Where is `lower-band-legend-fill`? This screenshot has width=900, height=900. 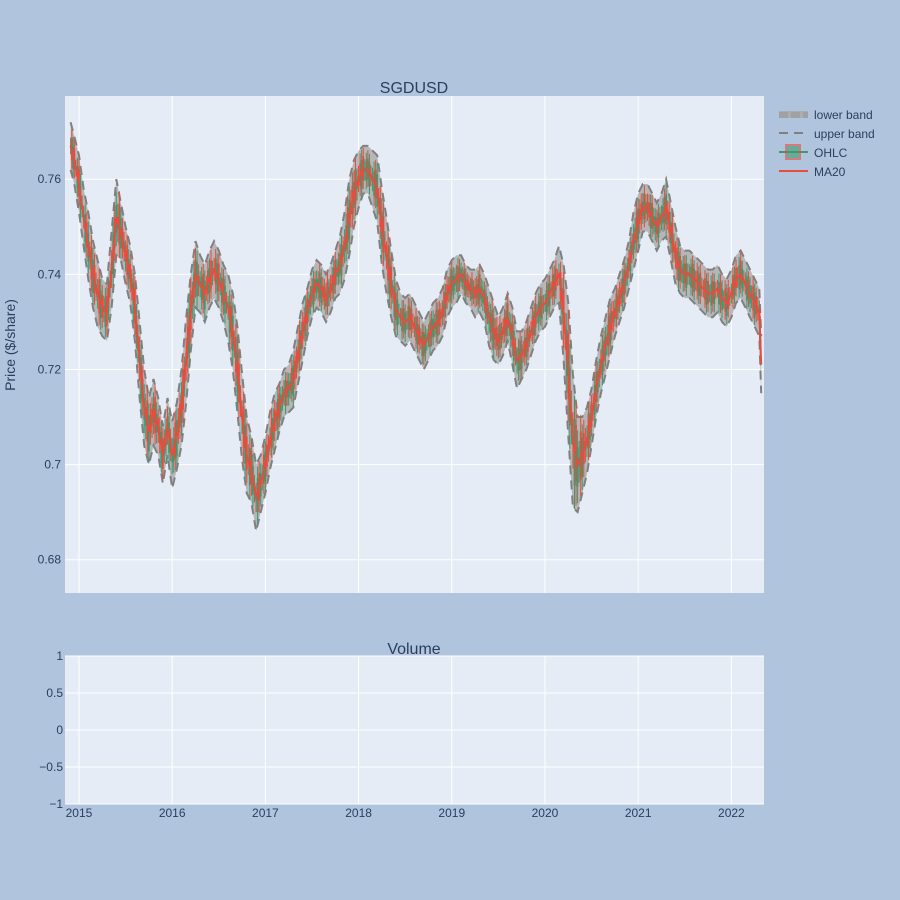 lower-band-legend-fill is located at coordinates (793, 114).